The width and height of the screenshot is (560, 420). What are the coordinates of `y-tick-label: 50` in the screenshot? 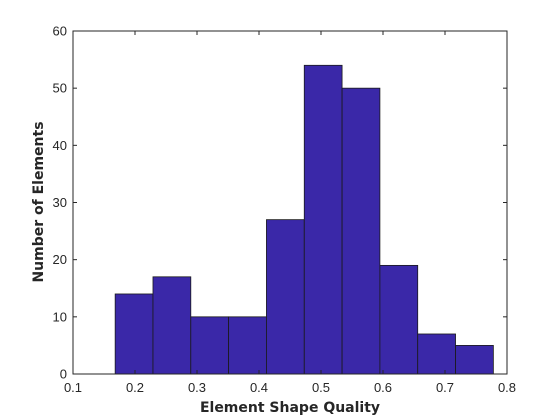 It's located at (60, 88).